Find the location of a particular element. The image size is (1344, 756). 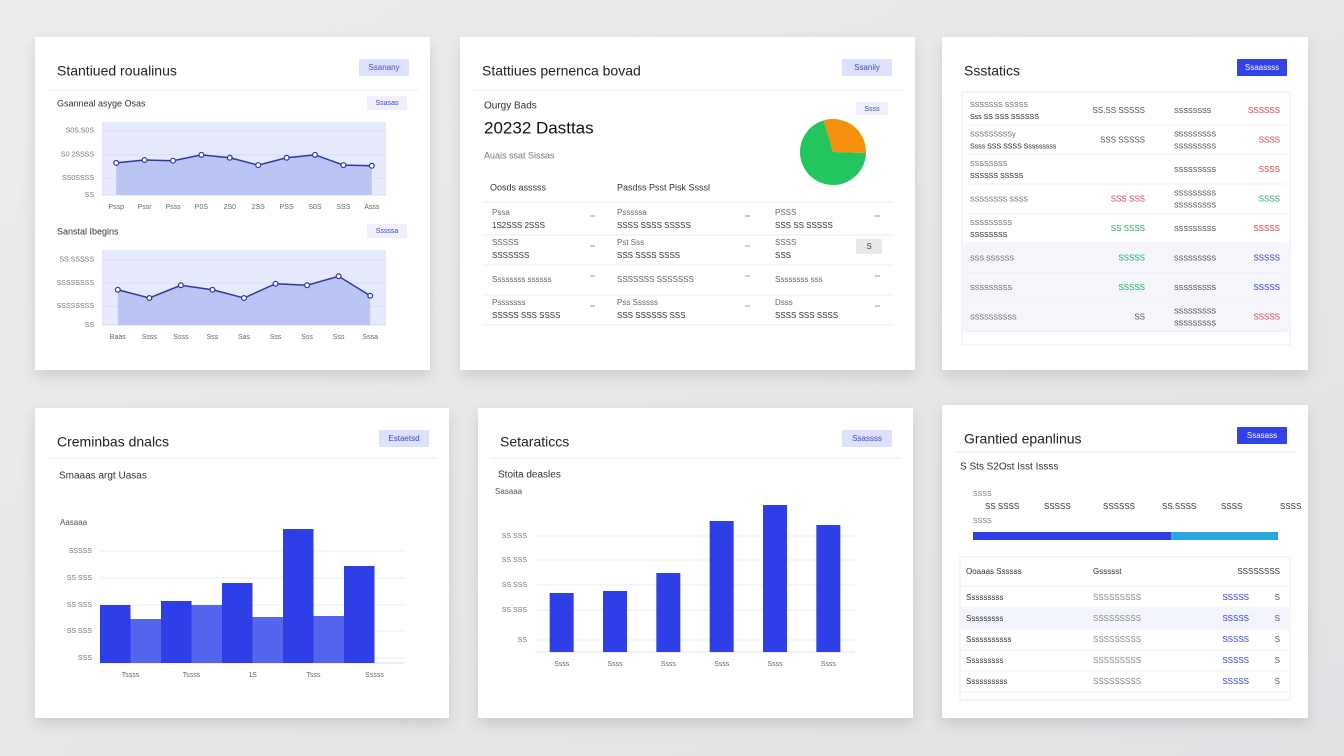

table-header: Ooaaas Ssssss is located at coordinates (994, 571).